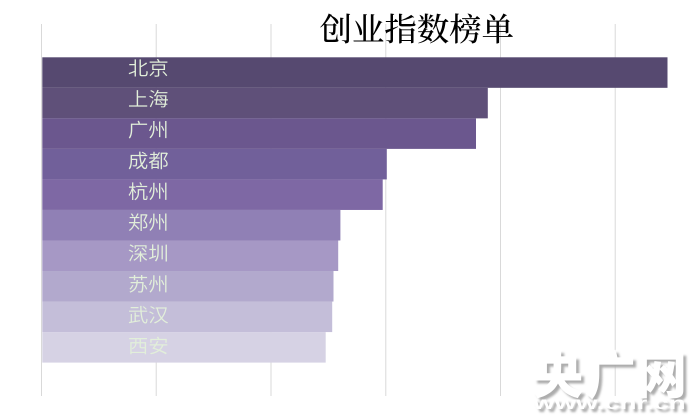 The width and height of the screenshot is (694, 420). I want to click on svg-text: www.cnr.cn, so click(609, 403).